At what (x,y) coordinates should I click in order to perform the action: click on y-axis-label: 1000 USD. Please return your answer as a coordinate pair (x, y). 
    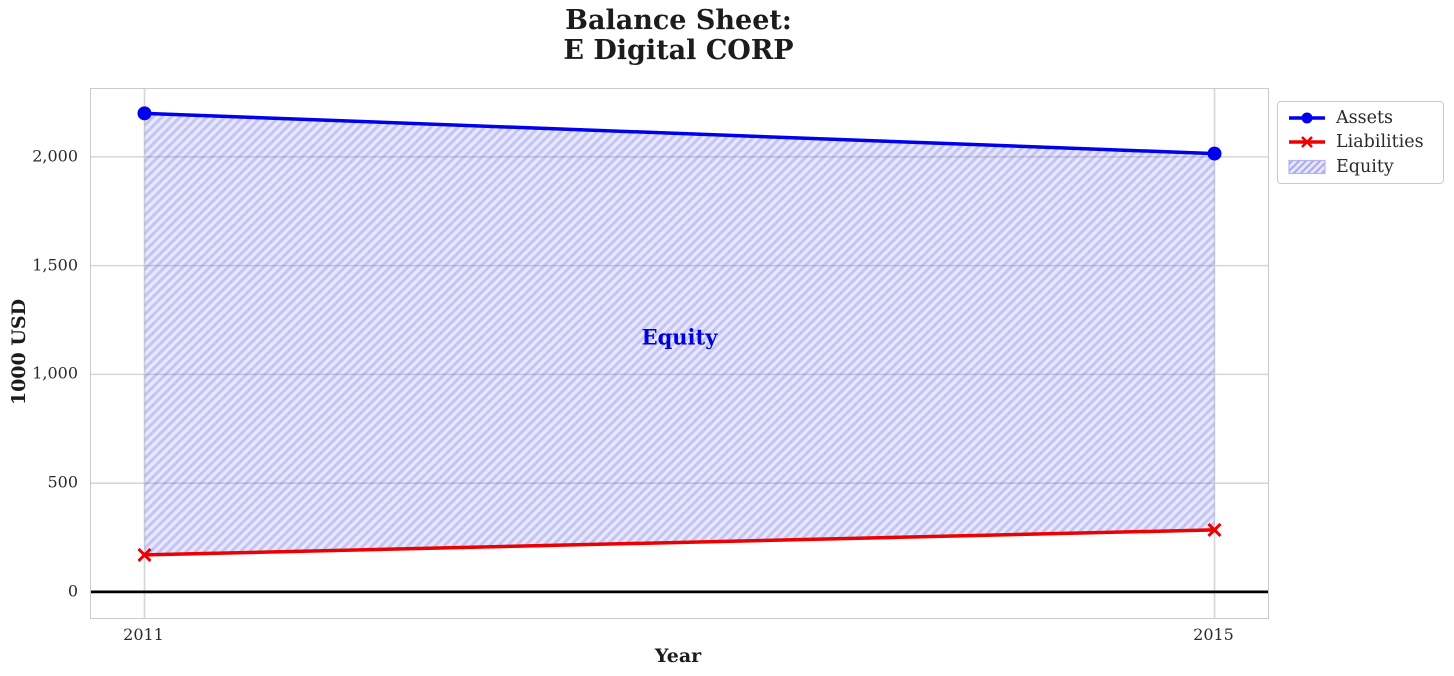
    Looking at the image, I should click on (19, 352).